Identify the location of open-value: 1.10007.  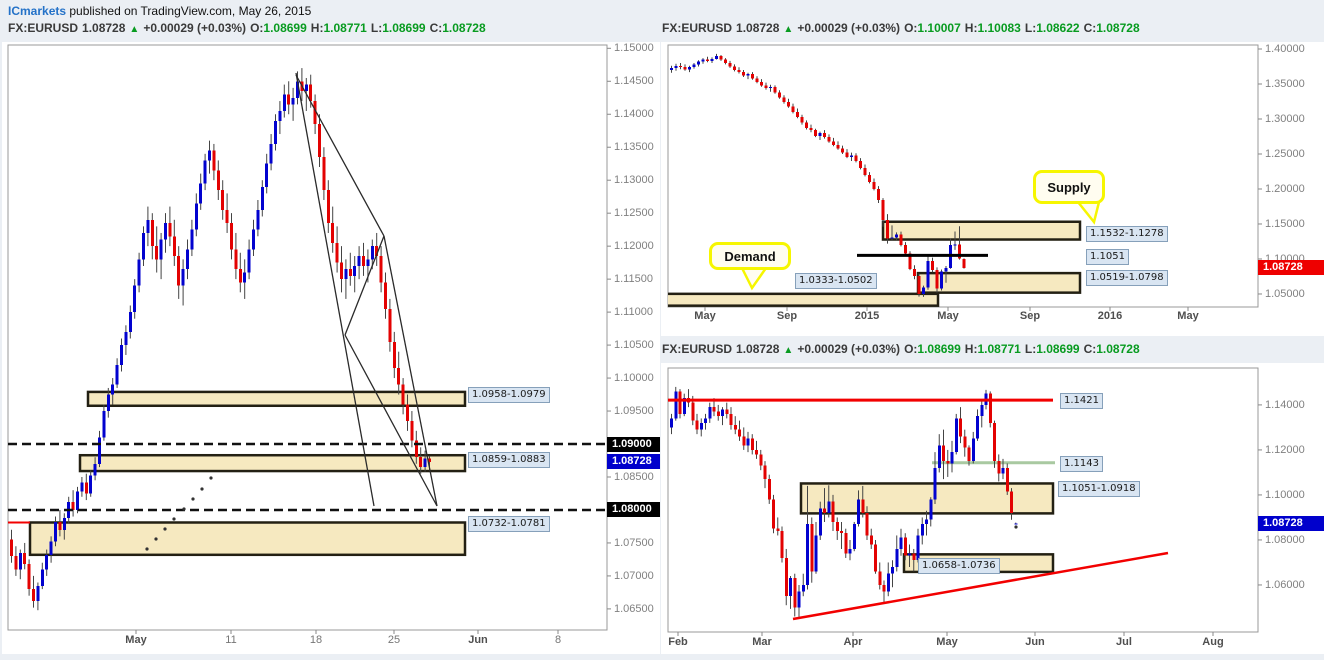
(939, 28).